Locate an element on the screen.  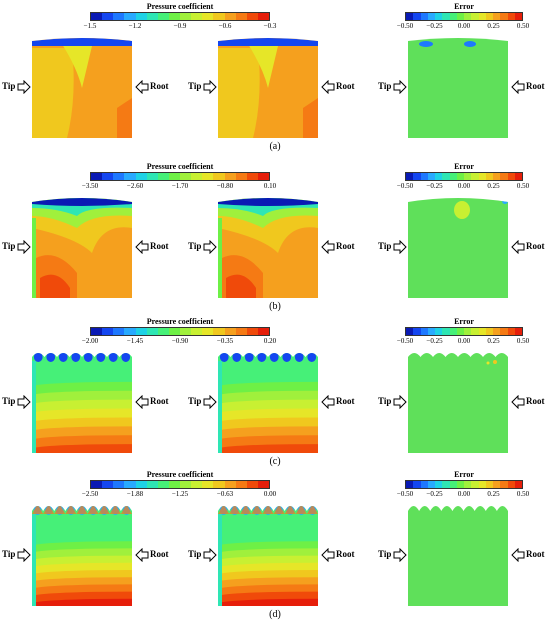
colorbar-tick-label: −1.45 is located at coordinates (135, 341).